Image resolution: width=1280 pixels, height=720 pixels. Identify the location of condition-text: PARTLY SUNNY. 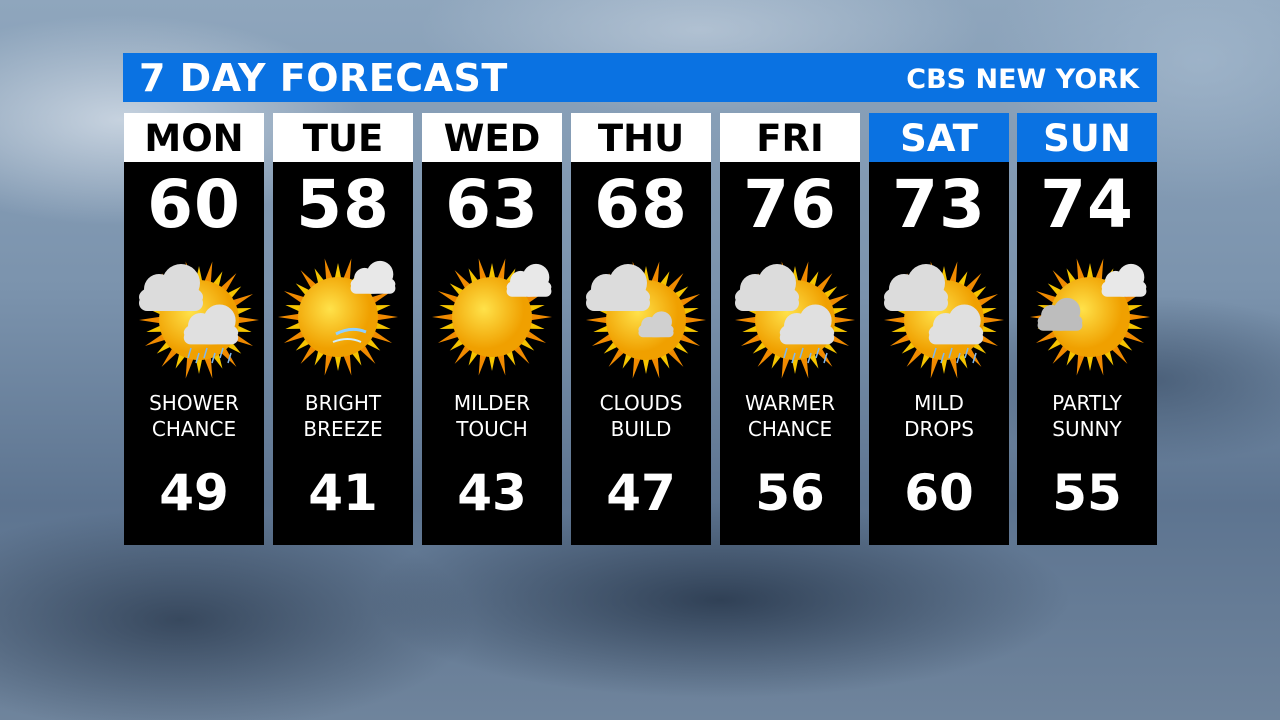
(1087, 416).